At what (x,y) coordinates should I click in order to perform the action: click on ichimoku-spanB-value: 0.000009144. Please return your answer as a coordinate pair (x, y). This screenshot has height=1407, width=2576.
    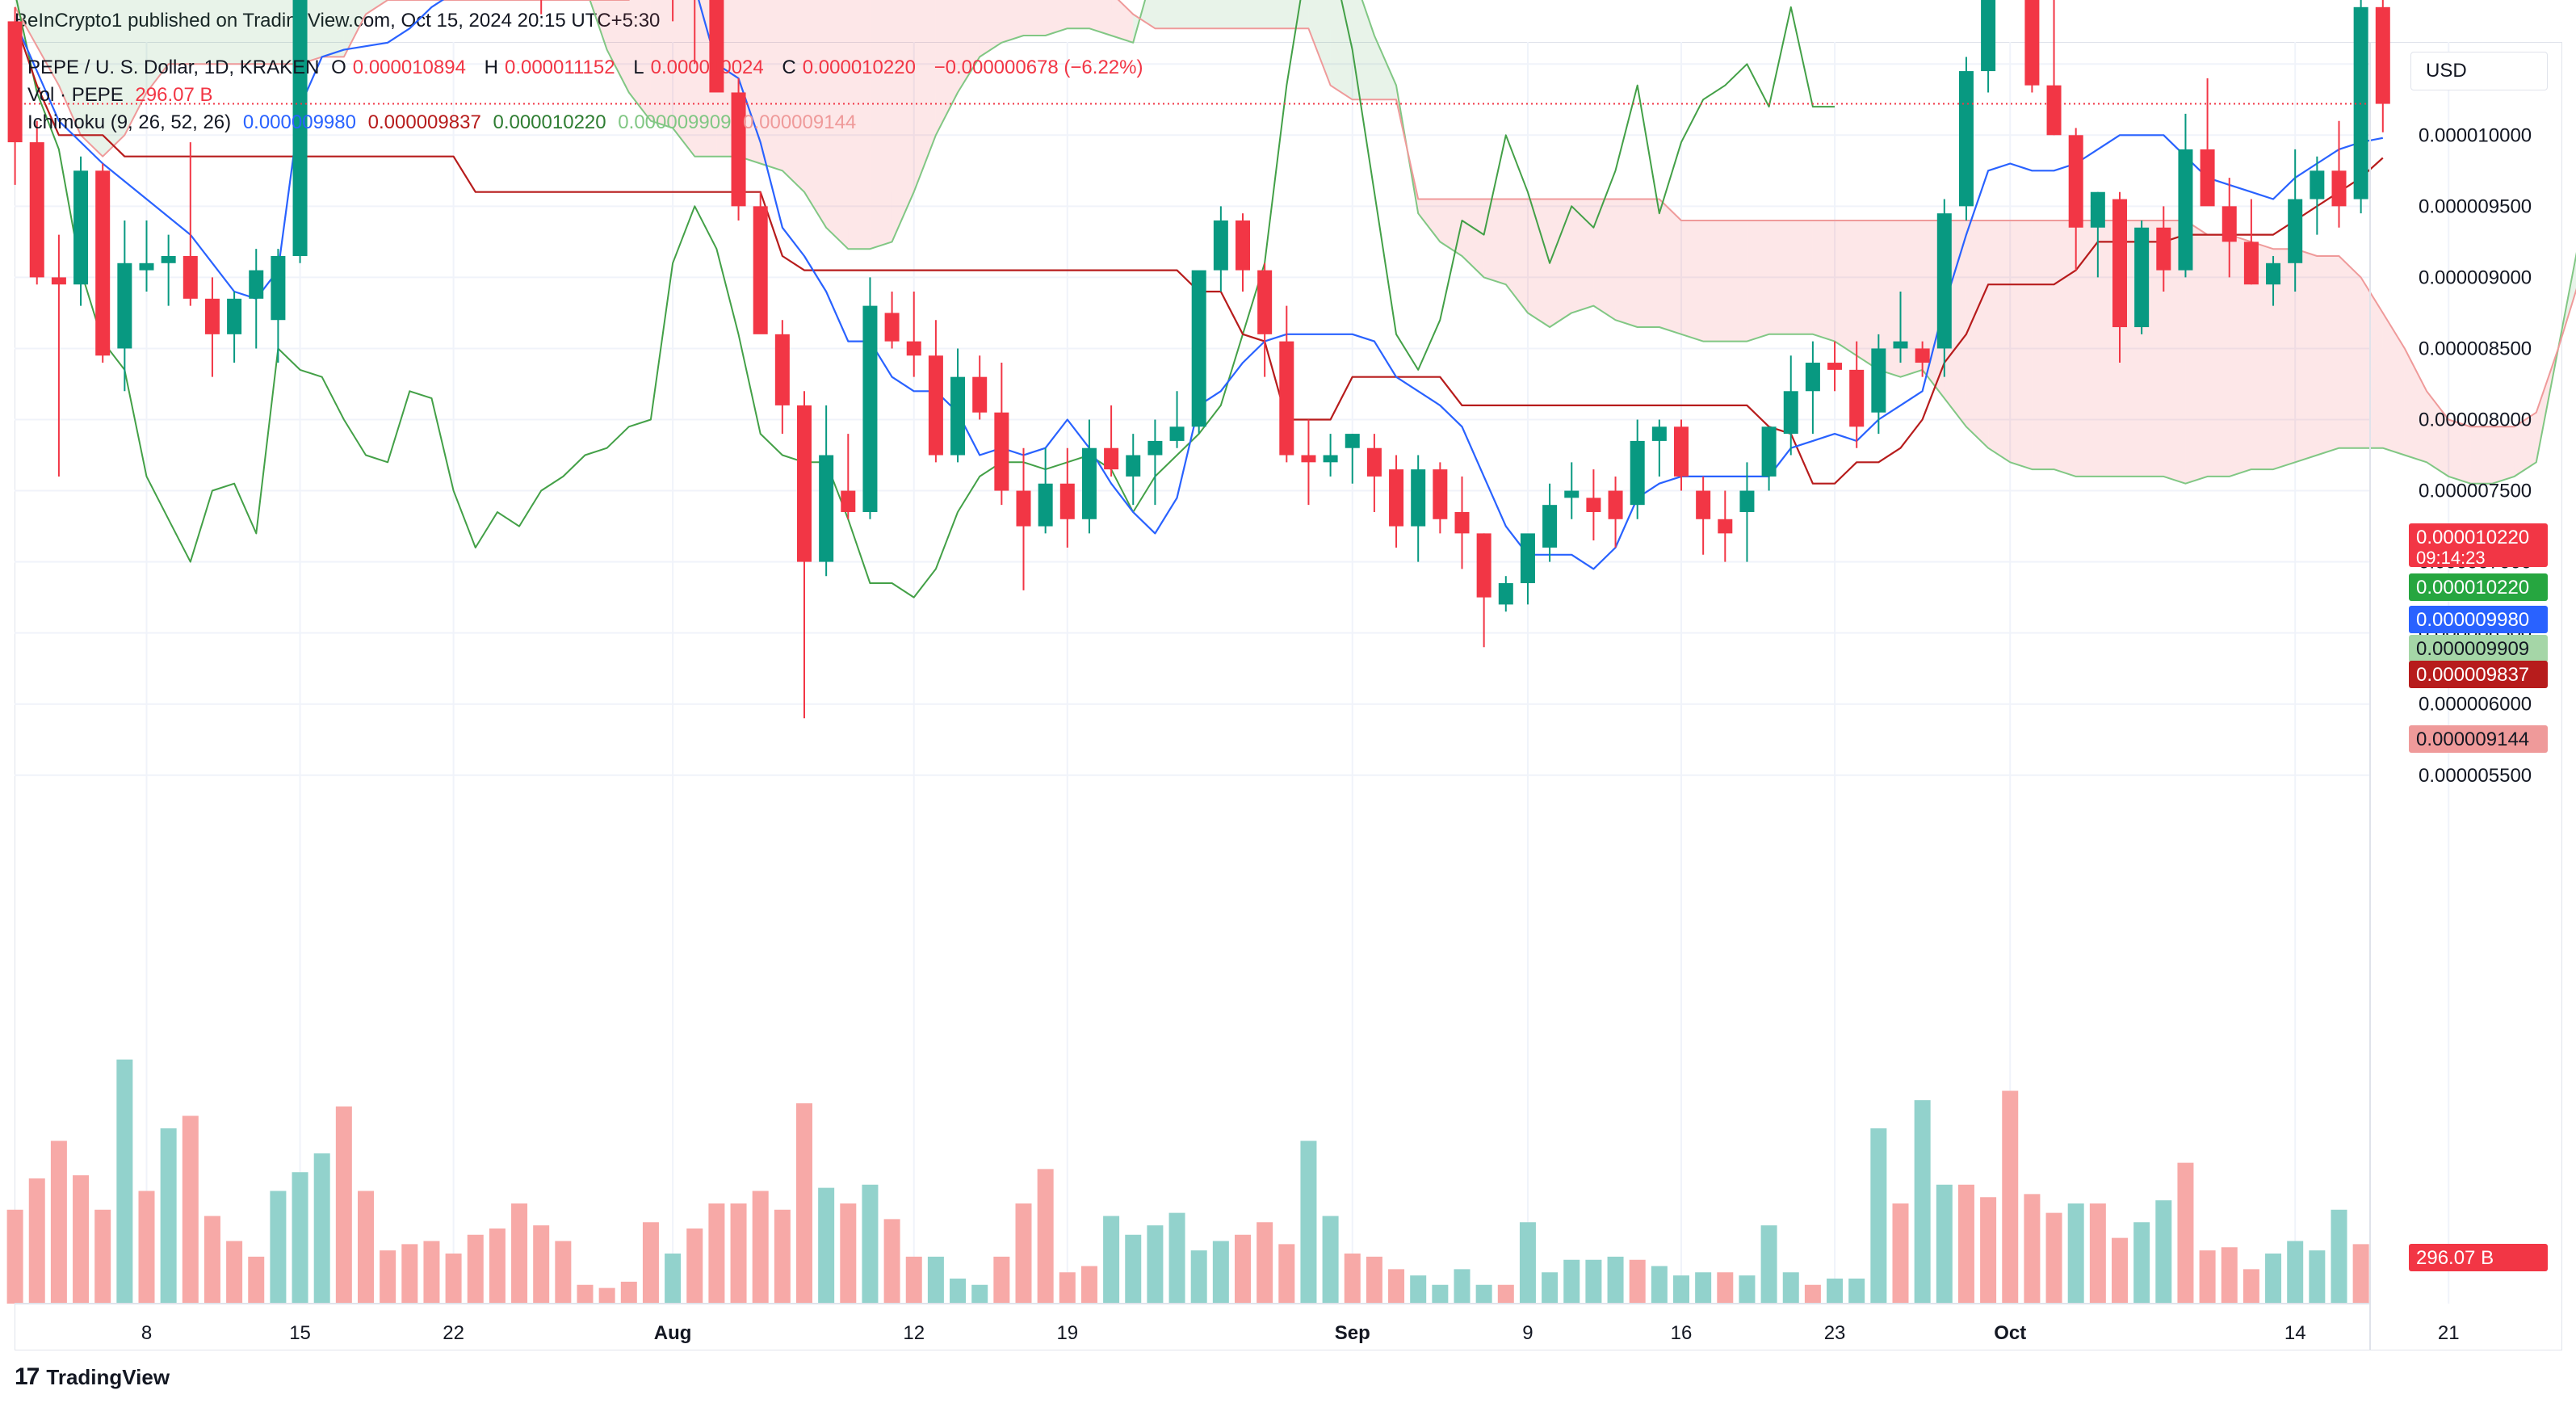
    Looking at the image, I should click on (800, 122).